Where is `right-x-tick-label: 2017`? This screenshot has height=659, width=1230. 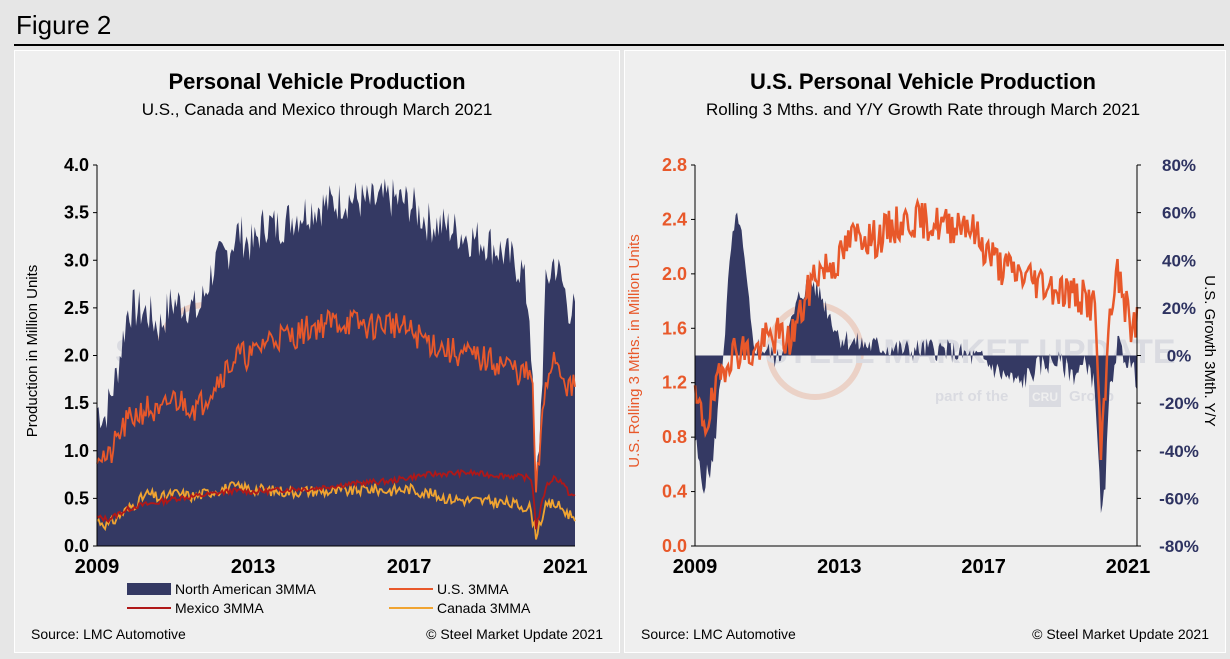 right-x-tick-label: 2017 is located at coordinates (983, 567).